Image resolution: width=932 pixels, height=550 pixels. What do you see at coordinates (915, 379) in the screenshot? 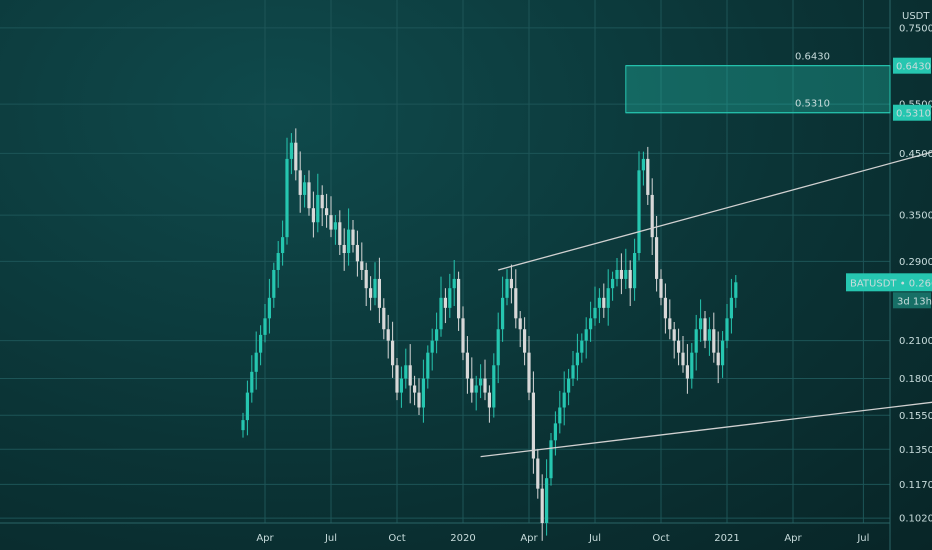
I see `price-tick-label: 0.1800` at bounding box center [915, 379].